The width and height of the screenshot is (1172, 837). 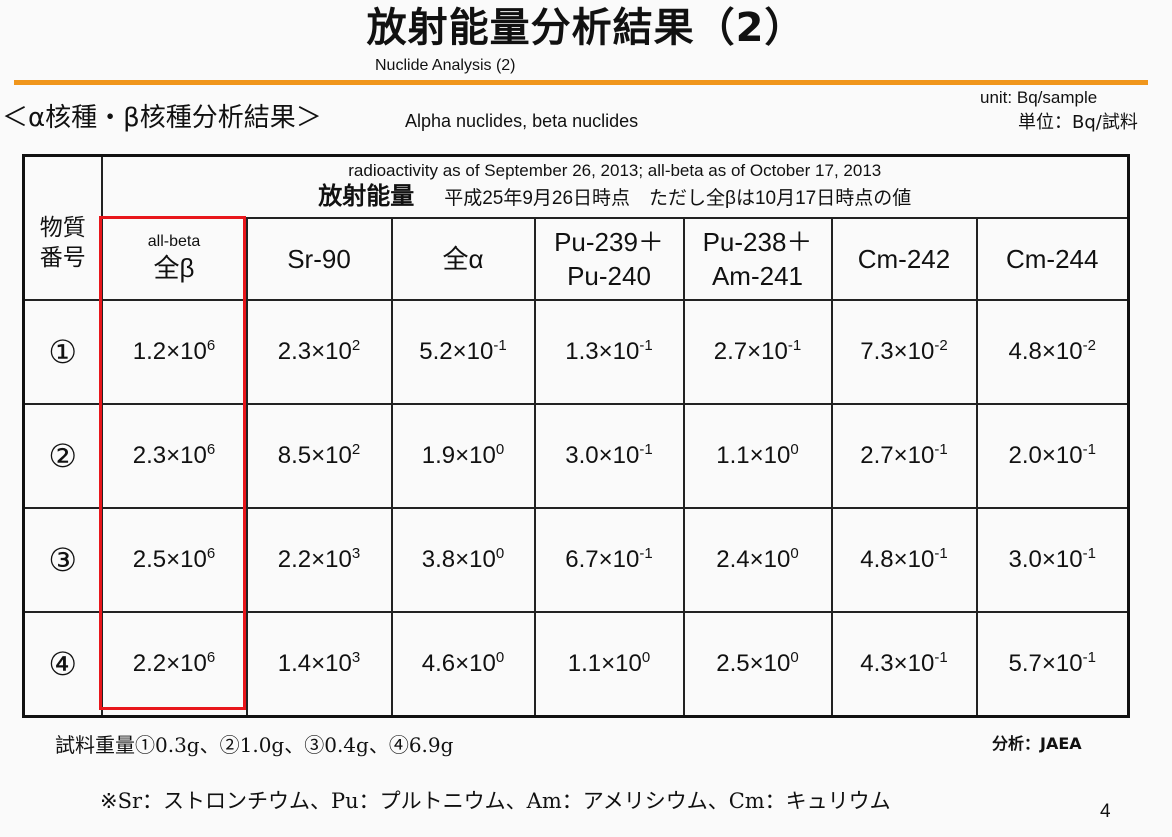 I want to click on mantissa: 2.4, so click(x=733, y=559).